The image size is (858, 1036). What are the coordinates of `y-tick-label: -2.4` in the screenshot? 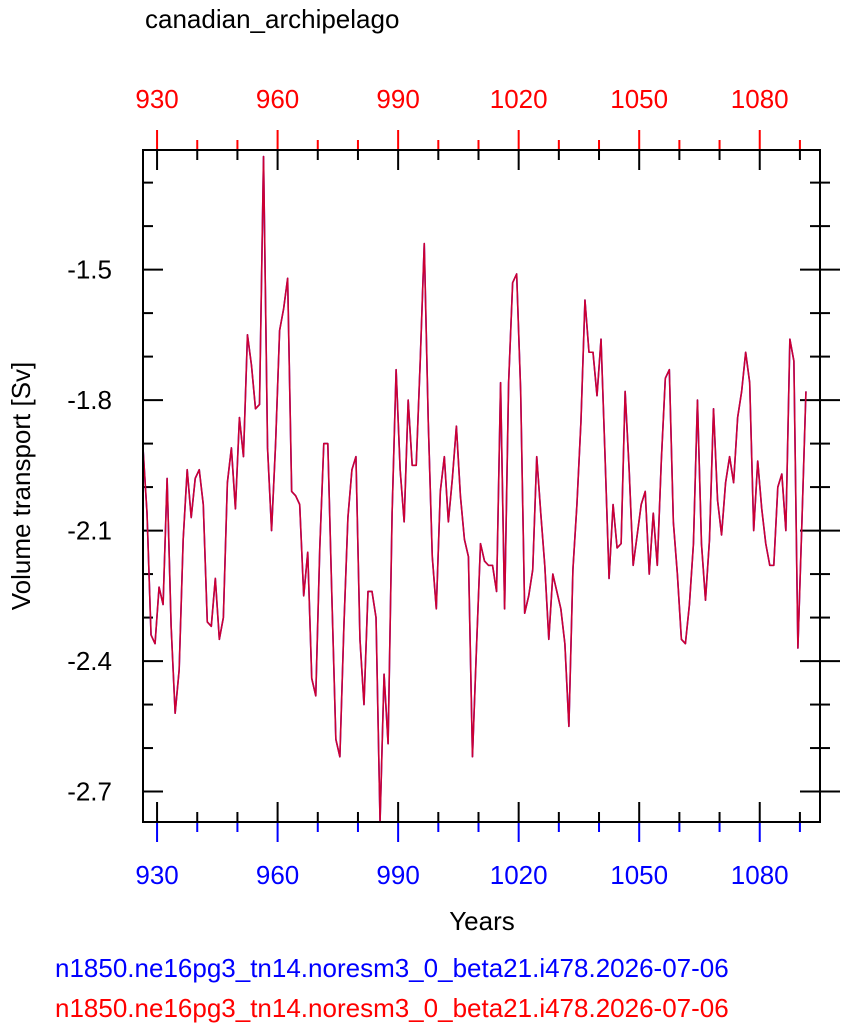 It's located at (89, 661).